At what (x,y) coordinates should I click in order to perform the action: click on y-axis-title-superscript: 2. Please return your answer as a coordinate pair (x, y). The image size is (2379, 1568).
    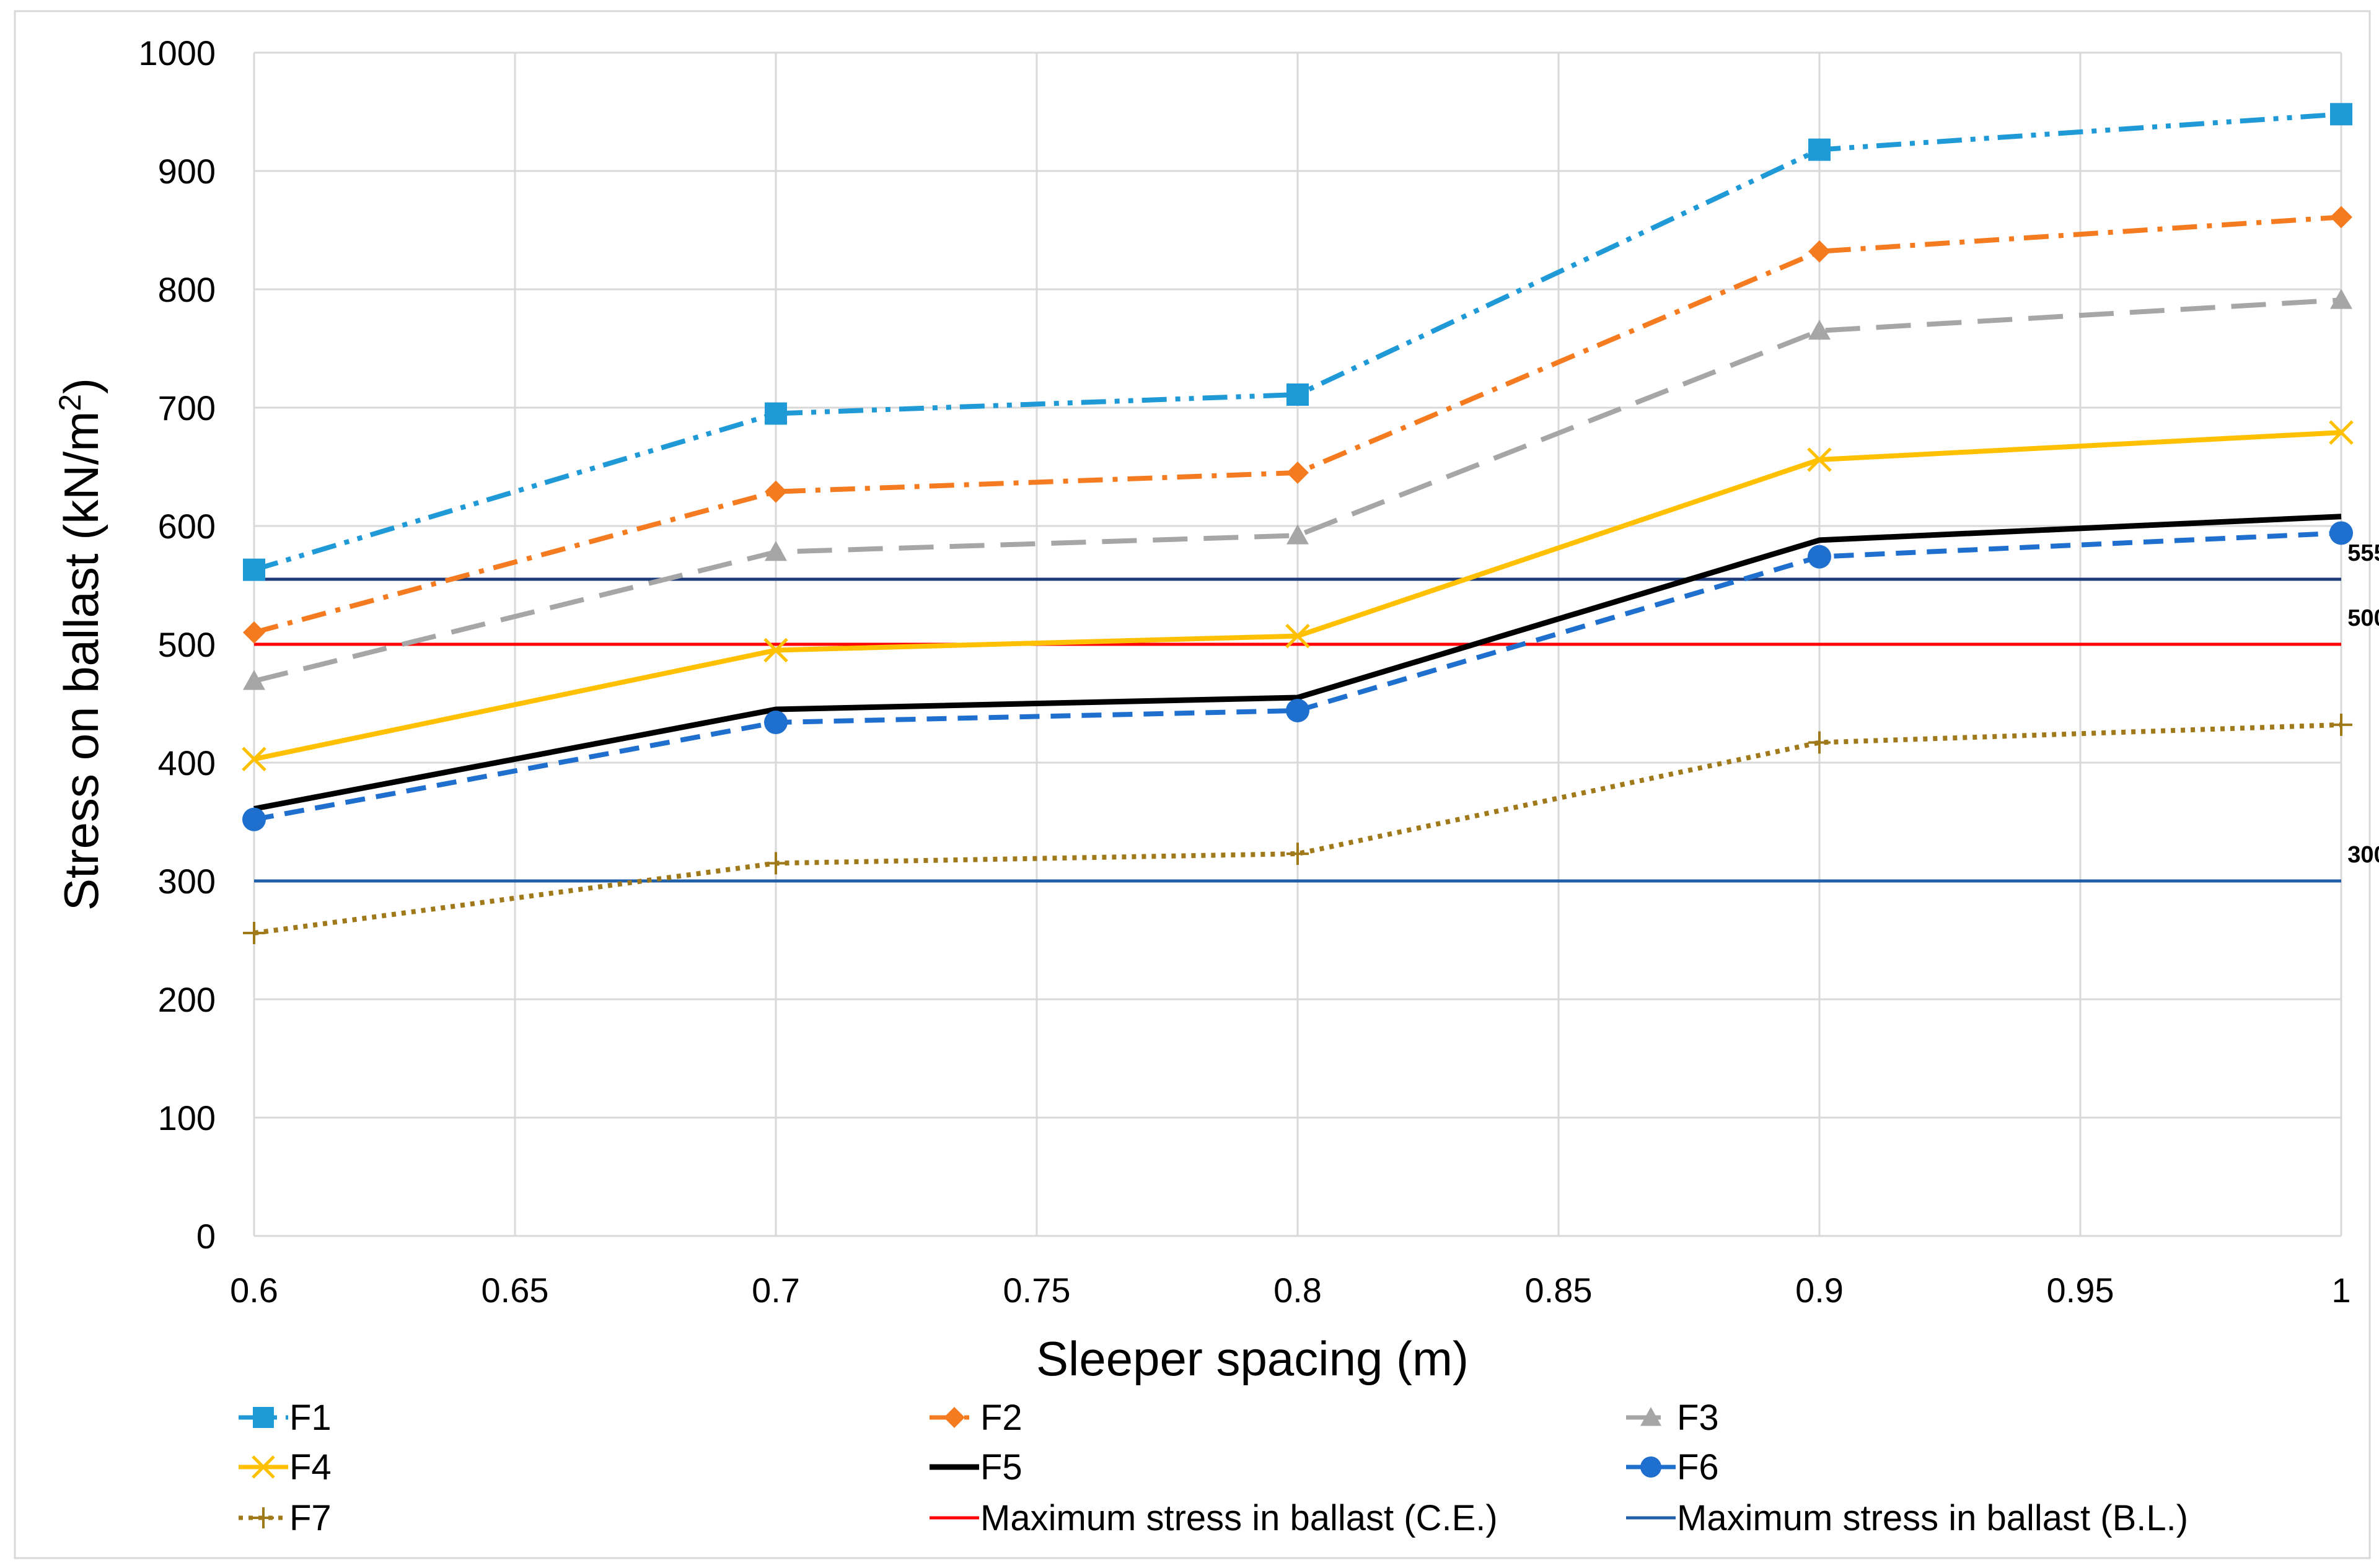
    Looking at the image, I should click on (70, 403).